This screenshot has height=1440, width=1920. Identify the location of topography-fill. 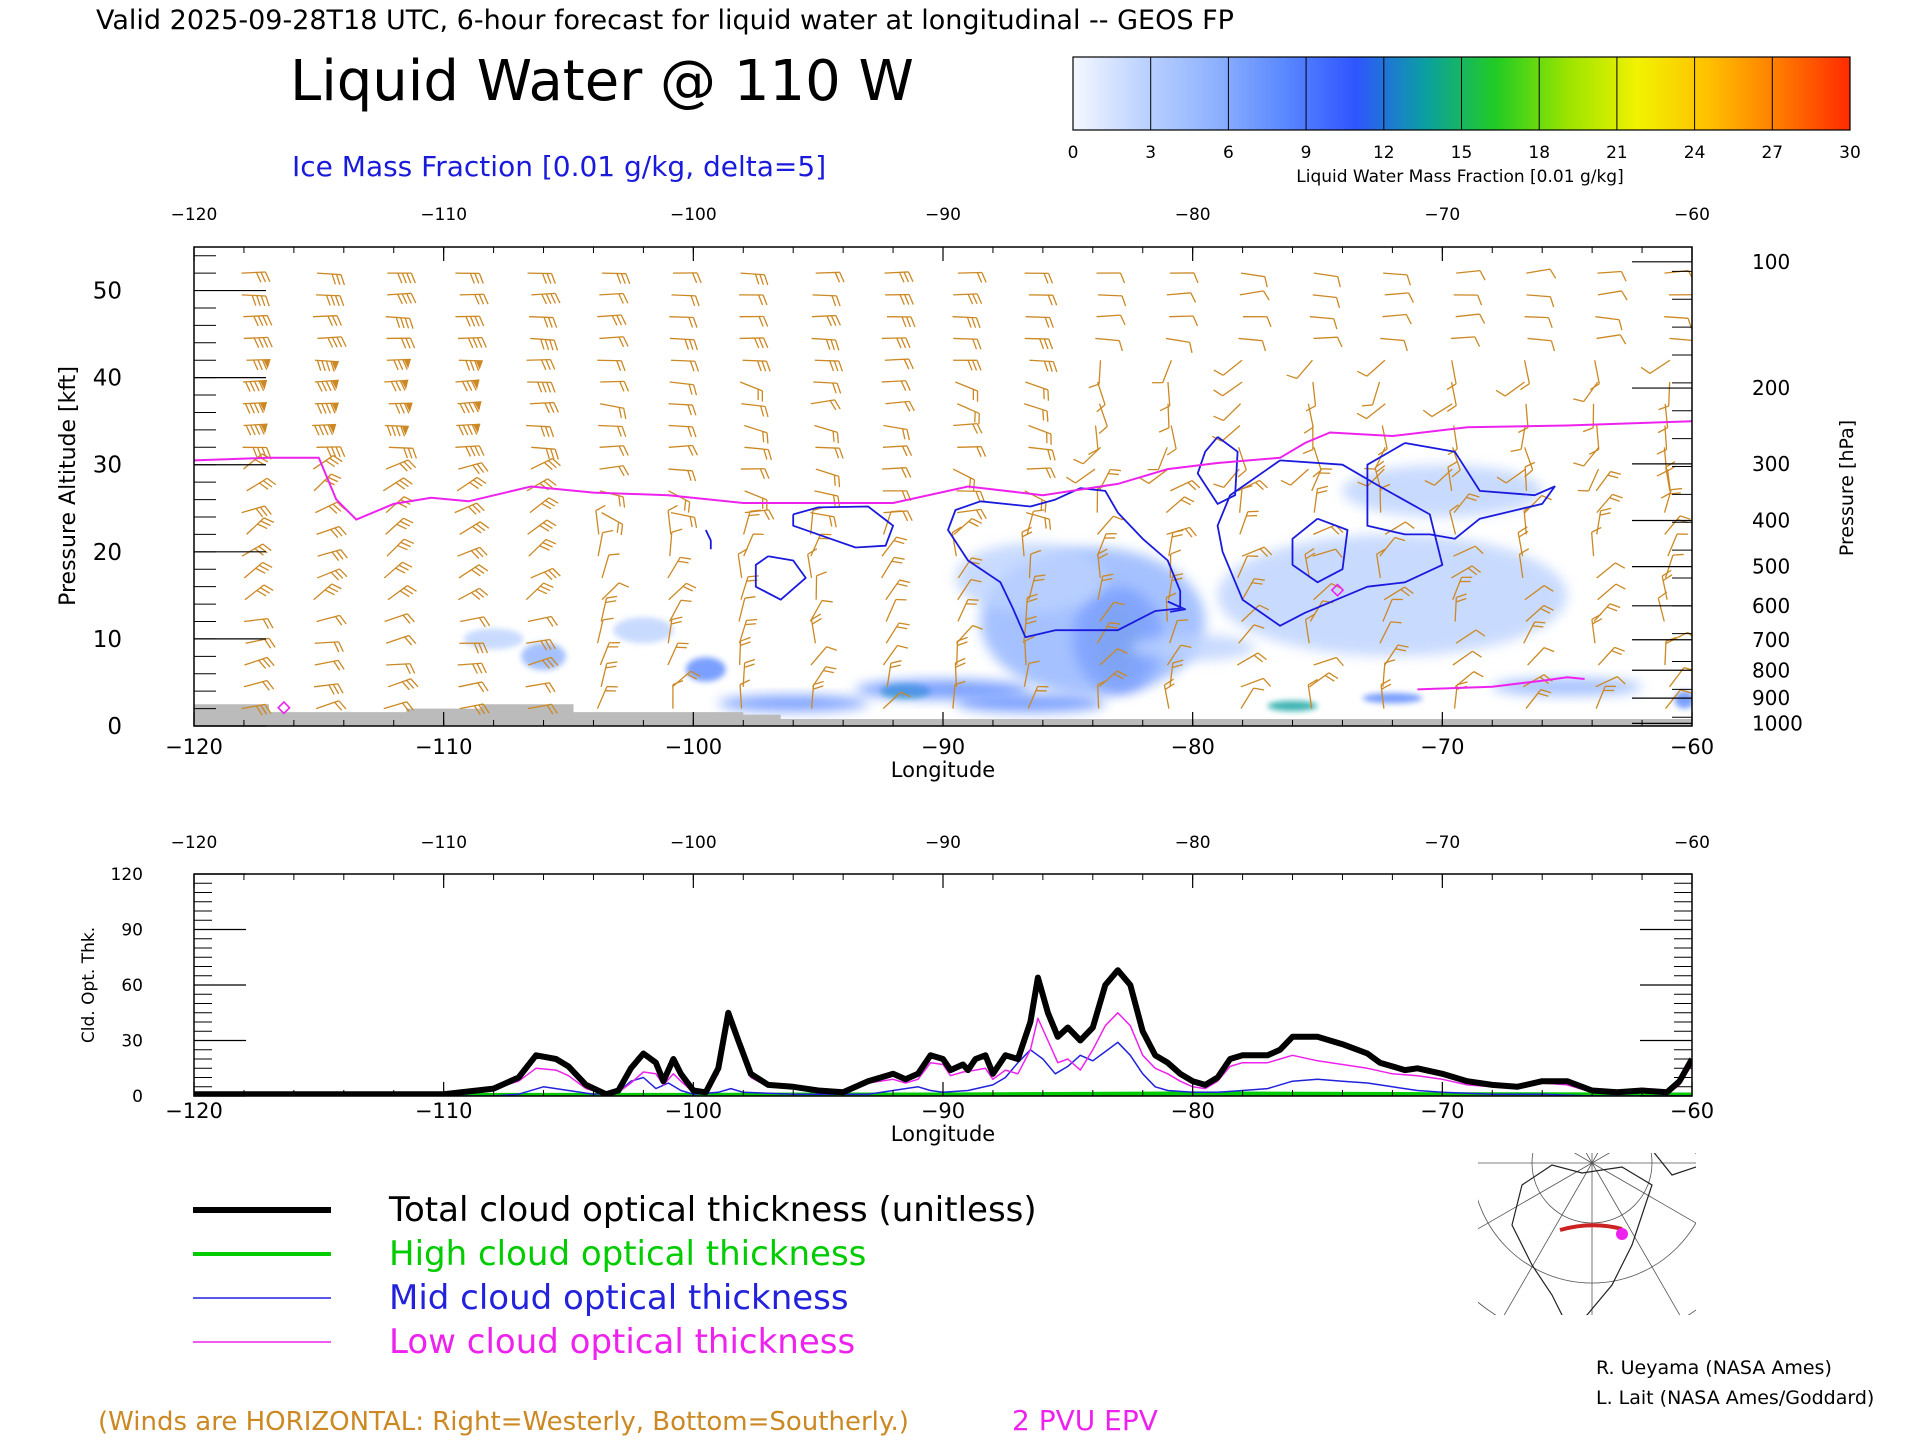
(943, 715).